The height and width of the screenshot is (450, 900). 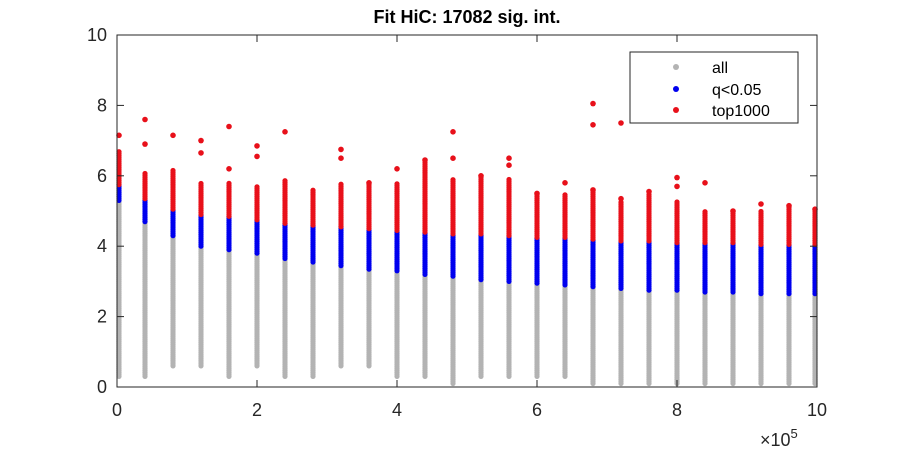 What do you see at coordinates (537, 410) in the screenshot?
I see `x-tick-label: 6` at bounding box center [537, 410].